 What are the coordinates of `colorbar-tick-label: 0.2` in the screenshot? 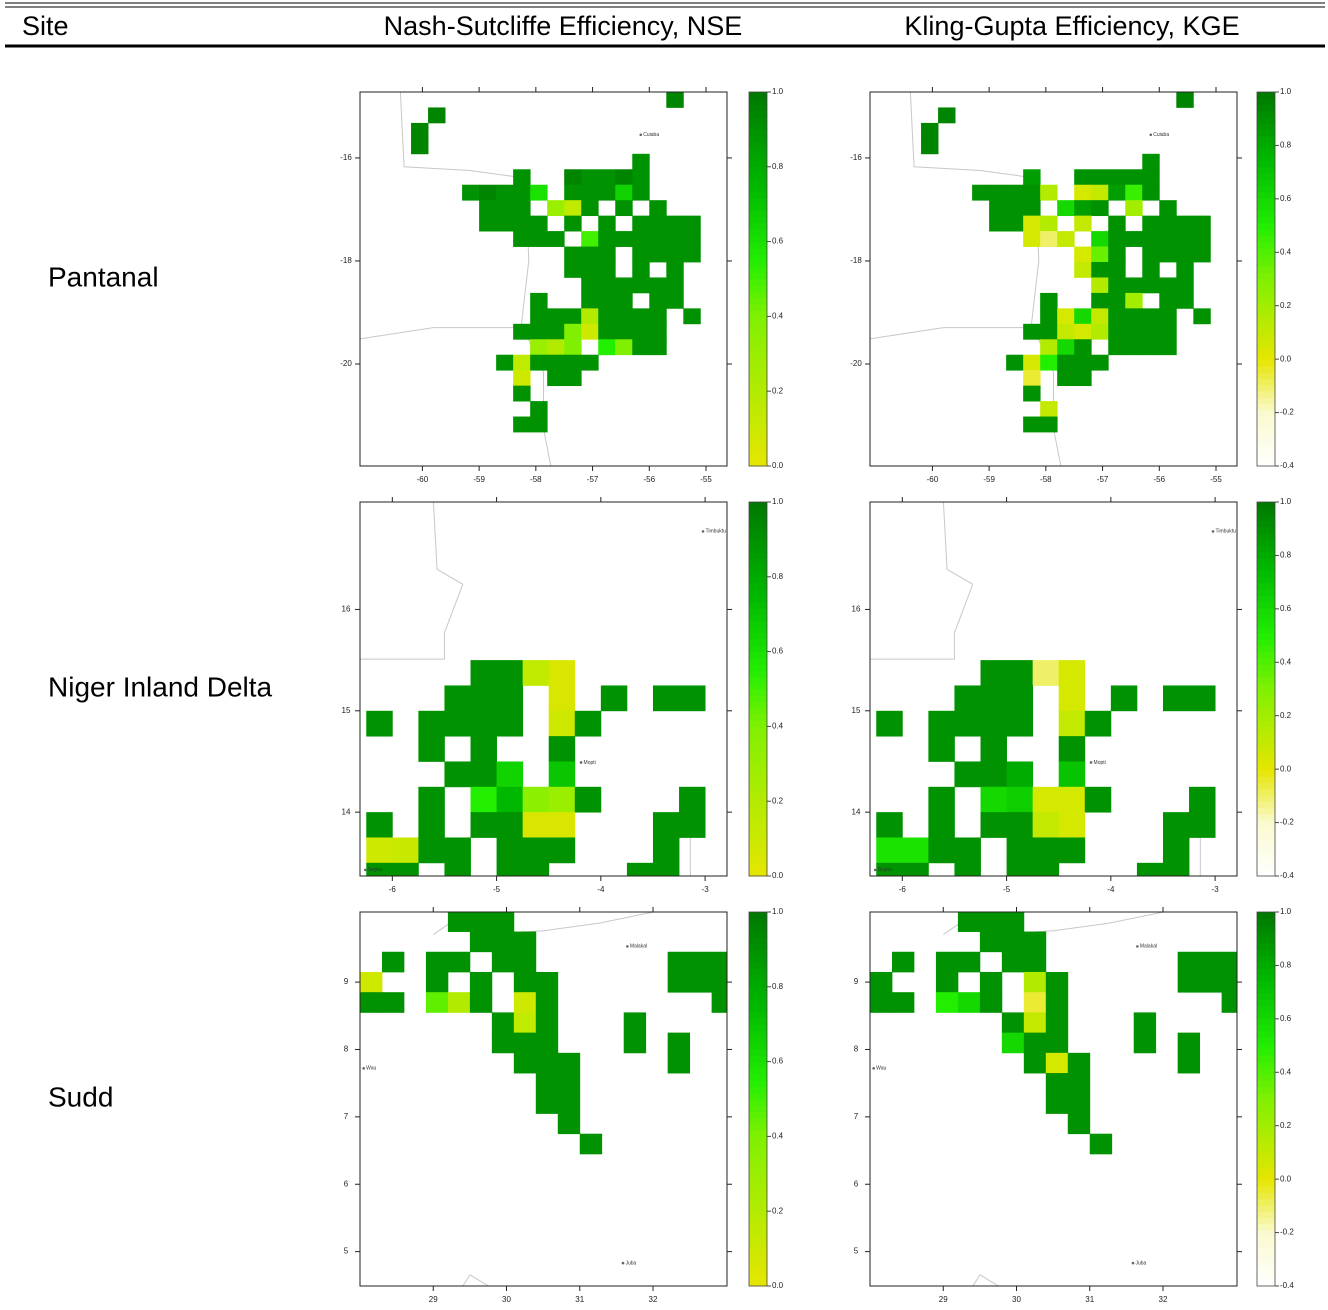 It's located at (778, 800).